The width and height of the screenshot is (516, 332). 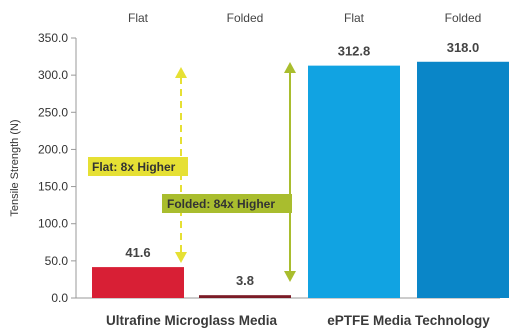 What do you see at coordinates (53, 187) in the screenshot?
I see `y-tick-label: 150.0` at bounding box center [53, 187].